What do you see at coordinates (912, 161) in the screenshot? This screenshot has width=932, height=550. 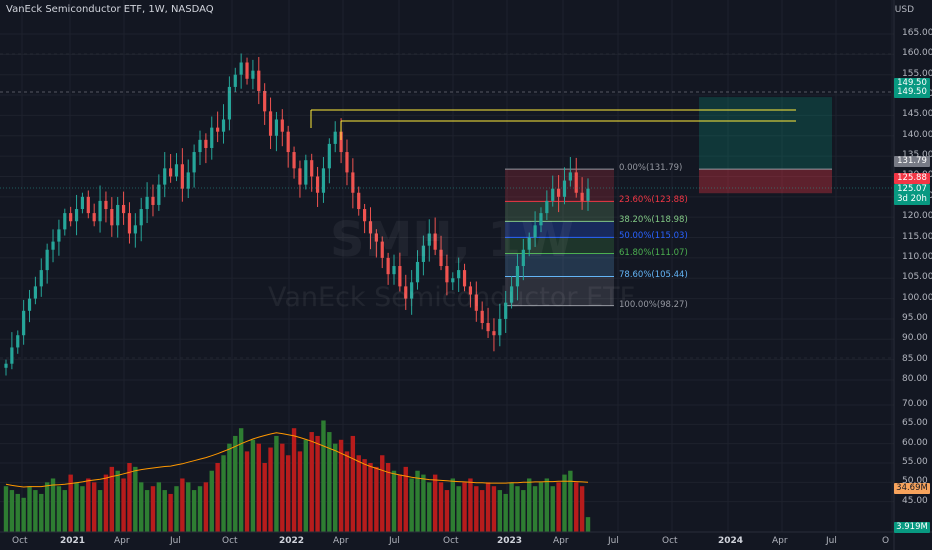 I see `fib-zero-badge: 131.79` at bounding box center [912, 161].